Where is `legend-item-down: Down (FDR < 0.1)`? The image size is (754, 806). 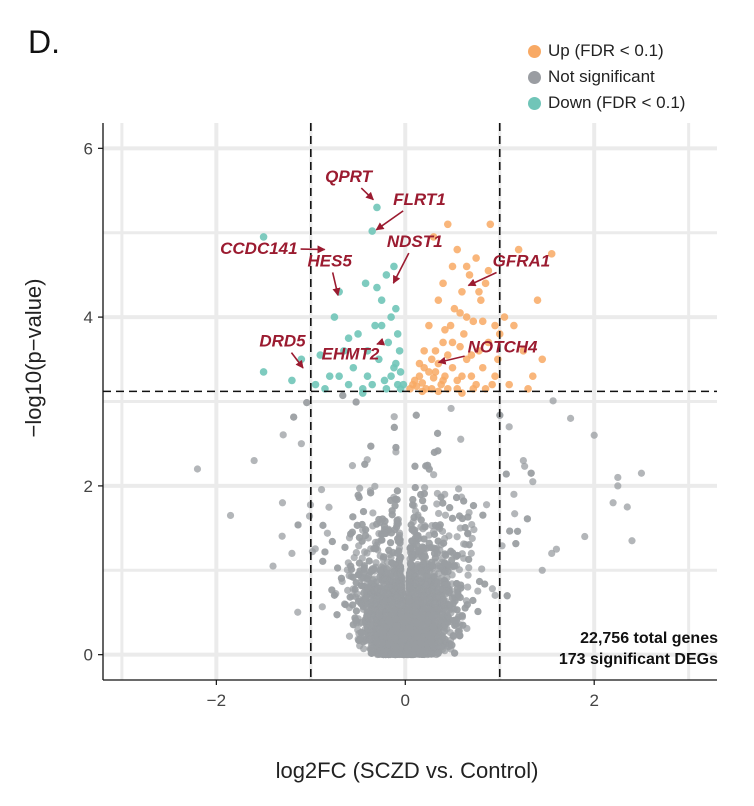
legend-item-down: Down (FDR < 0.1) is located at coordinates (606, 103).